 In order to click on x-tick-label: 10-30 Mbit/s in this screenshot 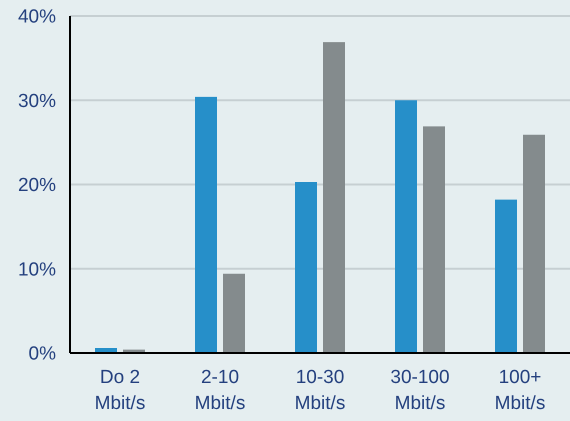, I will do `click(320, 390)`.